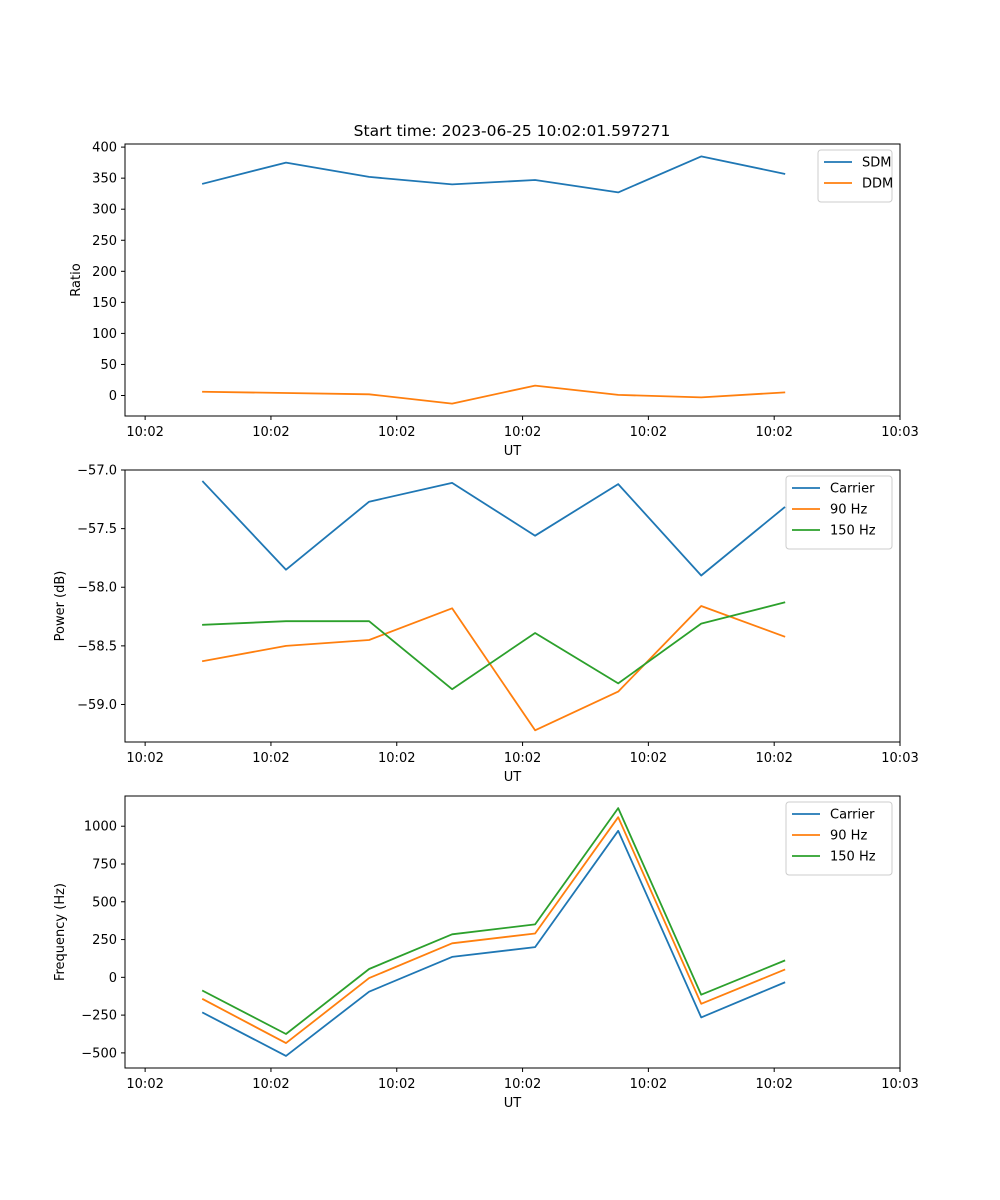 This screenshot has height=1200, width=1000. What do you see at coordinates (97, 471) in the screenshot?
I see `y-tick-label: −57.0` at bounding box center [97, 471].